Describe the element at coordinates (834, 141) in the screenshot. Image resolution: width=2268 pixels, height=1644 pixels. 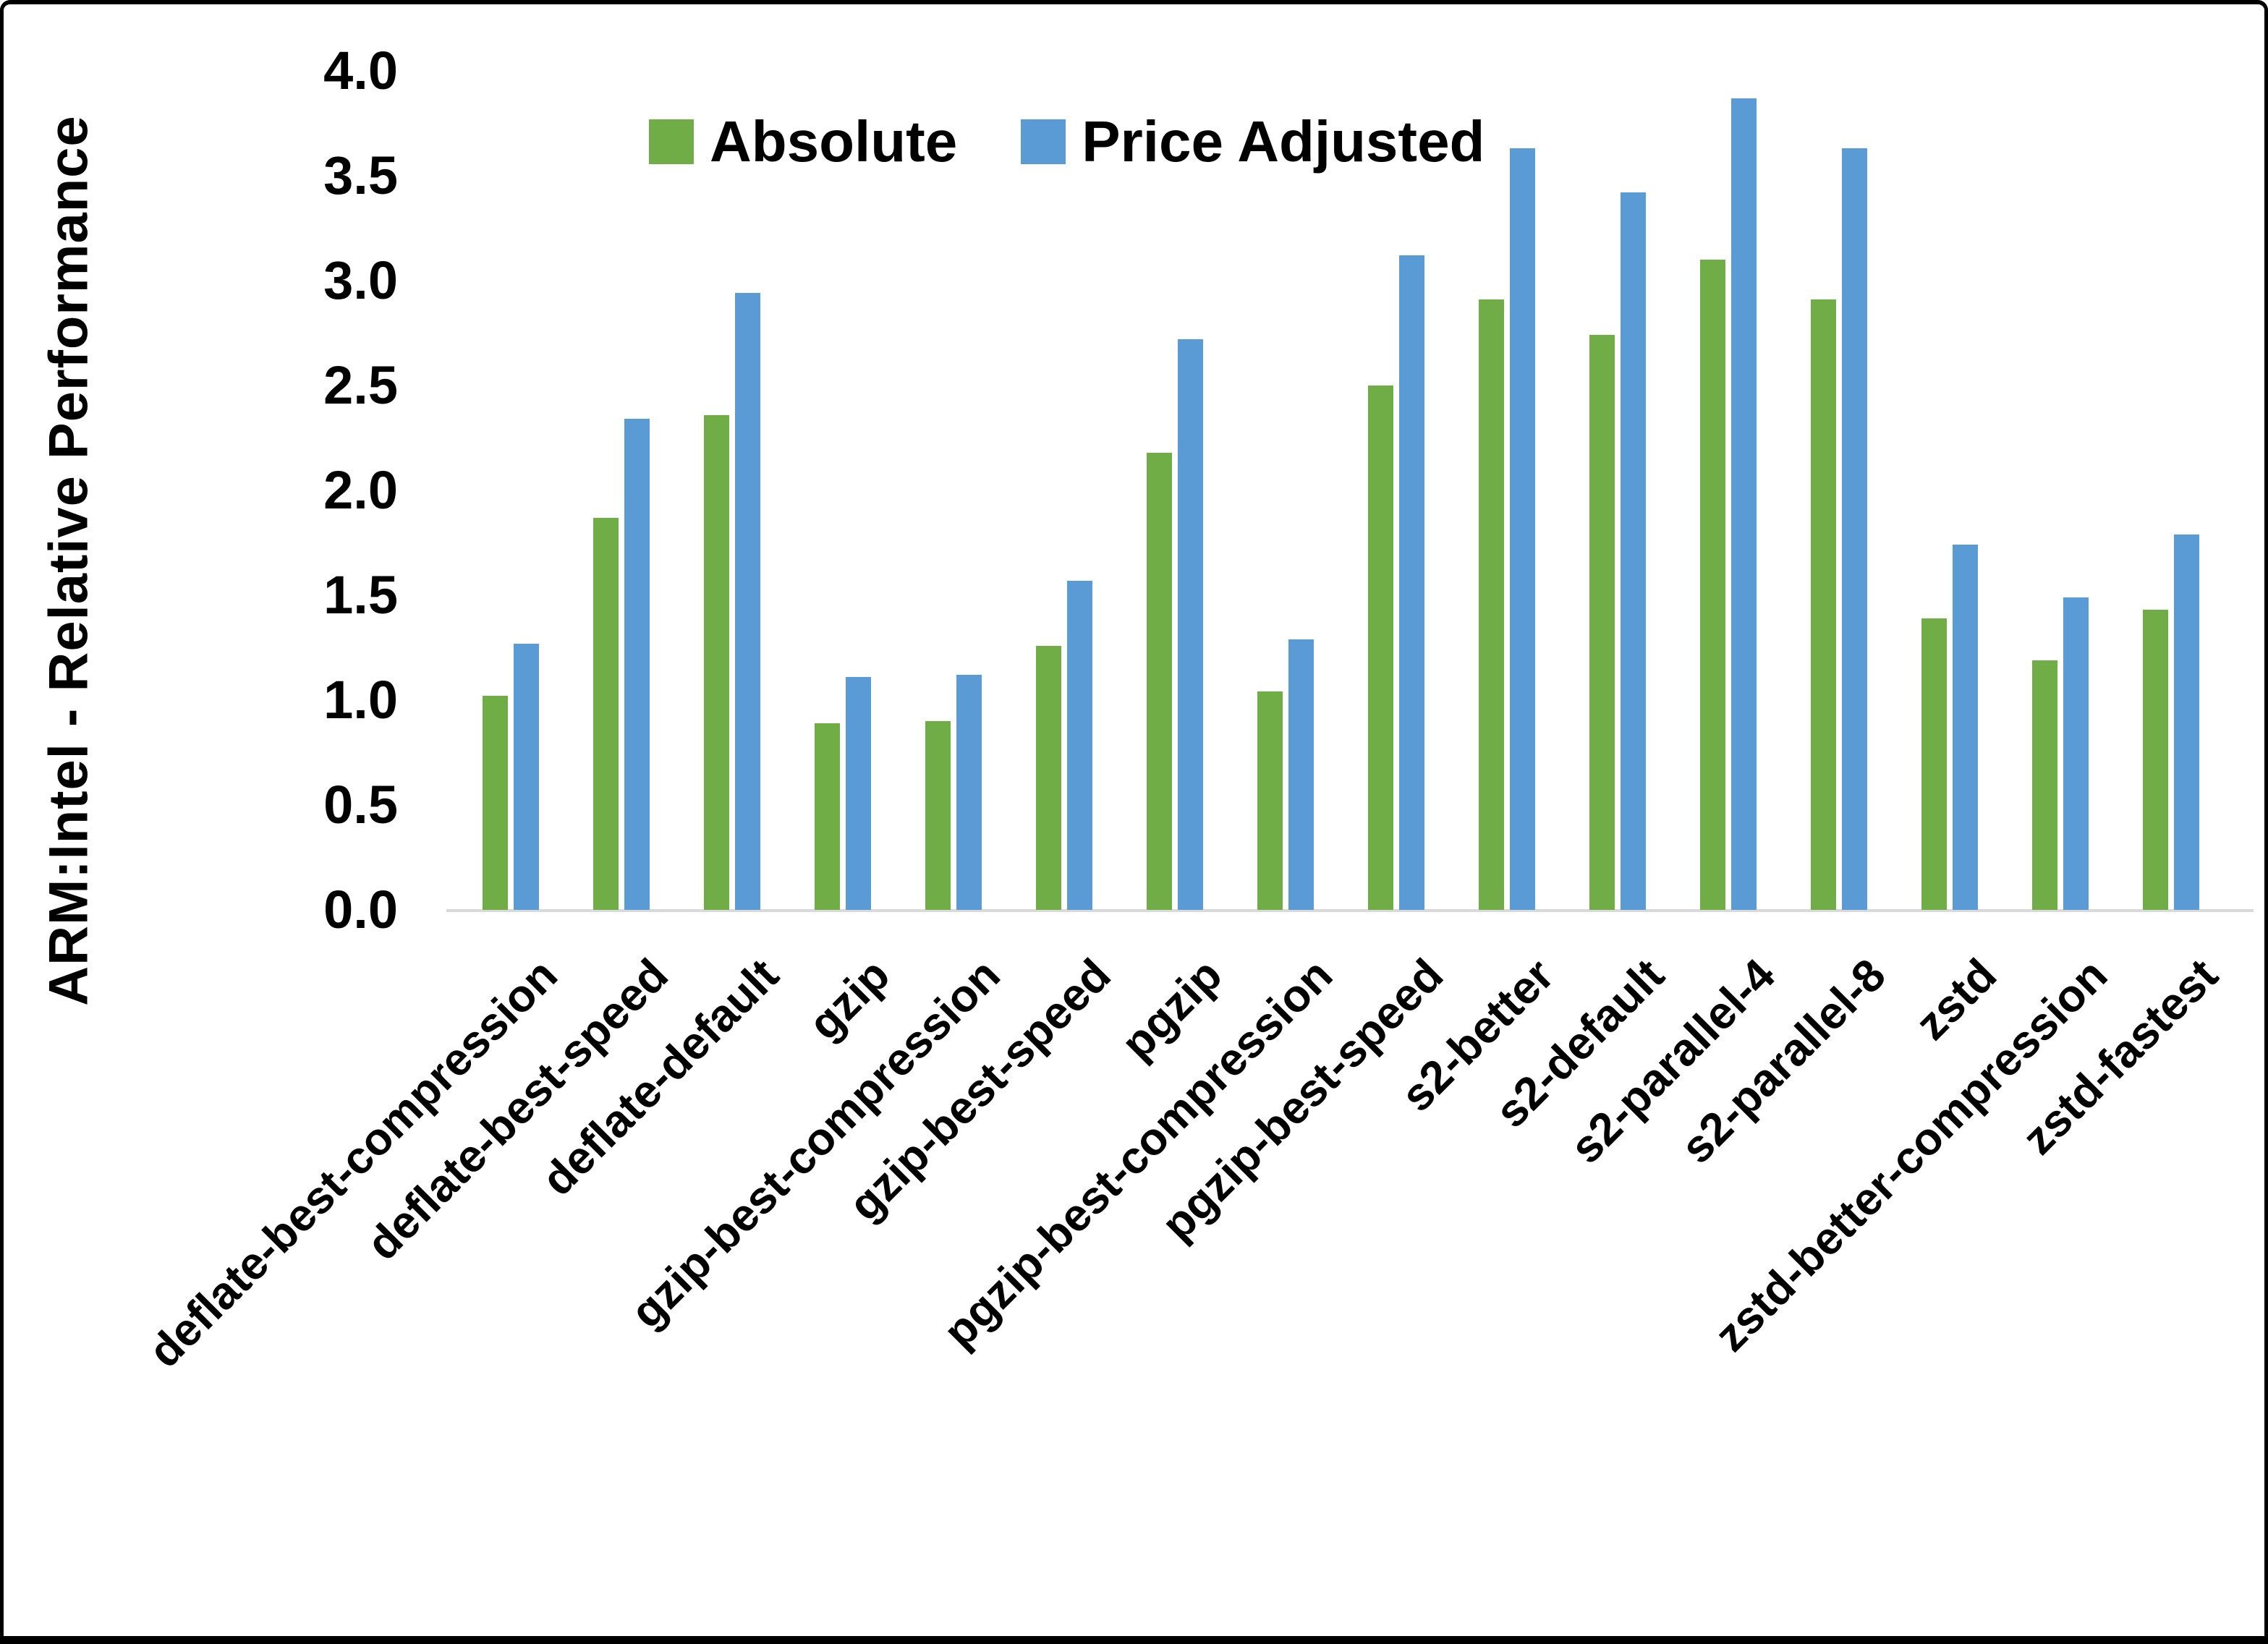
I see `legend-label-absolute: Absolute` at that location.